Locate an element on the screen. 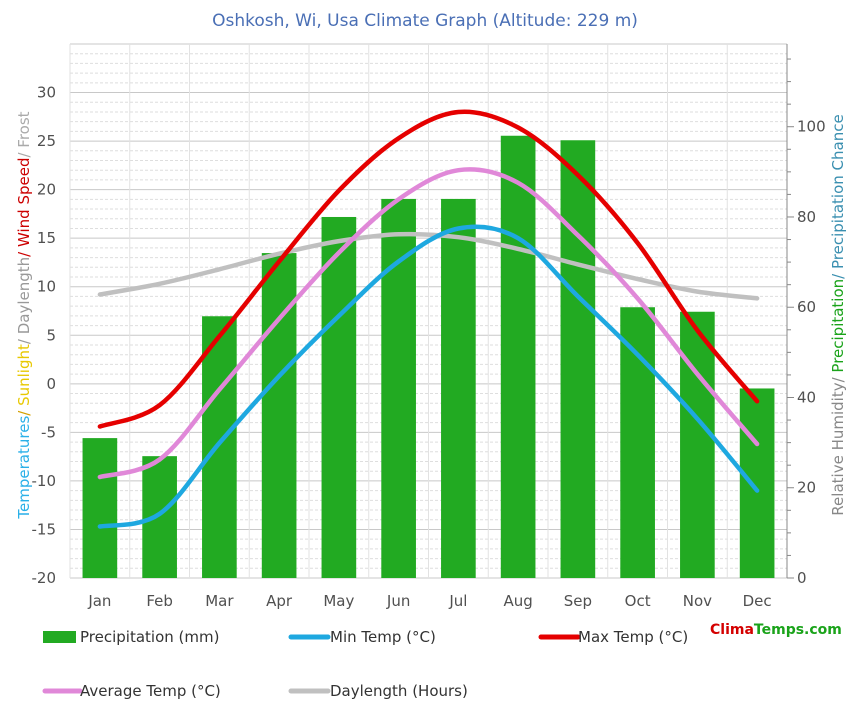 Image resolution: width=851 pixels, height=719 pixels. right-tick-label: 40 is located at coordinates (806, 397).